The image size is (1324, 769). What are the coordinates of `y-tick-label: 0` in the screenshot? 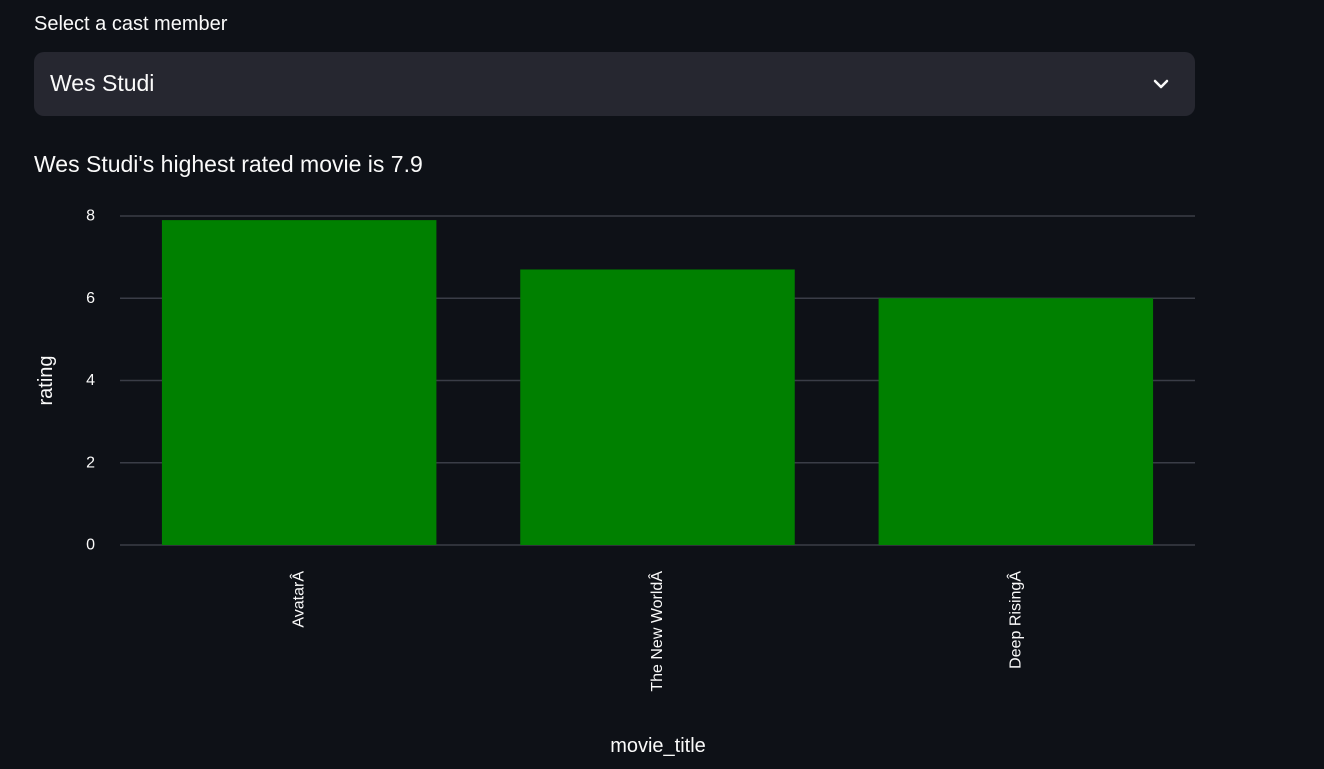 It's located at (90, 545).